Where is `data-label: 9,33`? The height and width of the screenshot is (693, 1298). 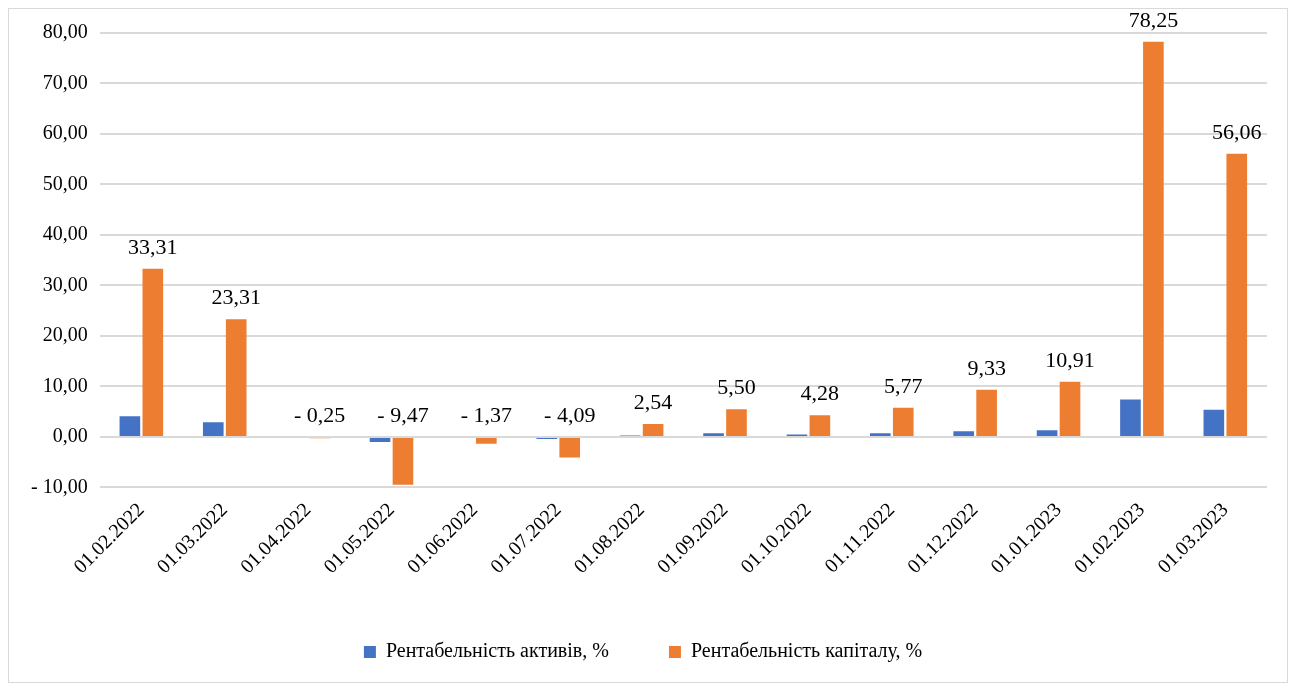 data-label: 9,33 is located at coordinates (986, 367).